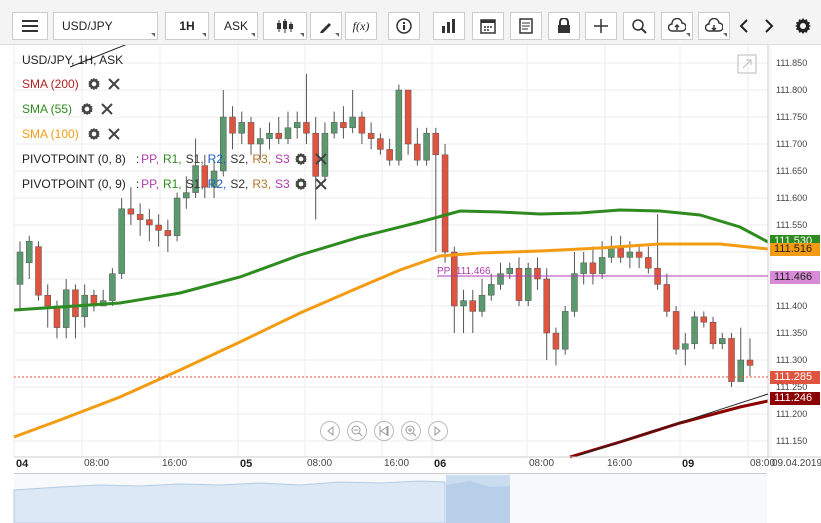 This screenshot has width=821, height=523. Describe the element at coordinates (792, 63) in the screenshot. I see `y-axis-label: 111.850` at that location.